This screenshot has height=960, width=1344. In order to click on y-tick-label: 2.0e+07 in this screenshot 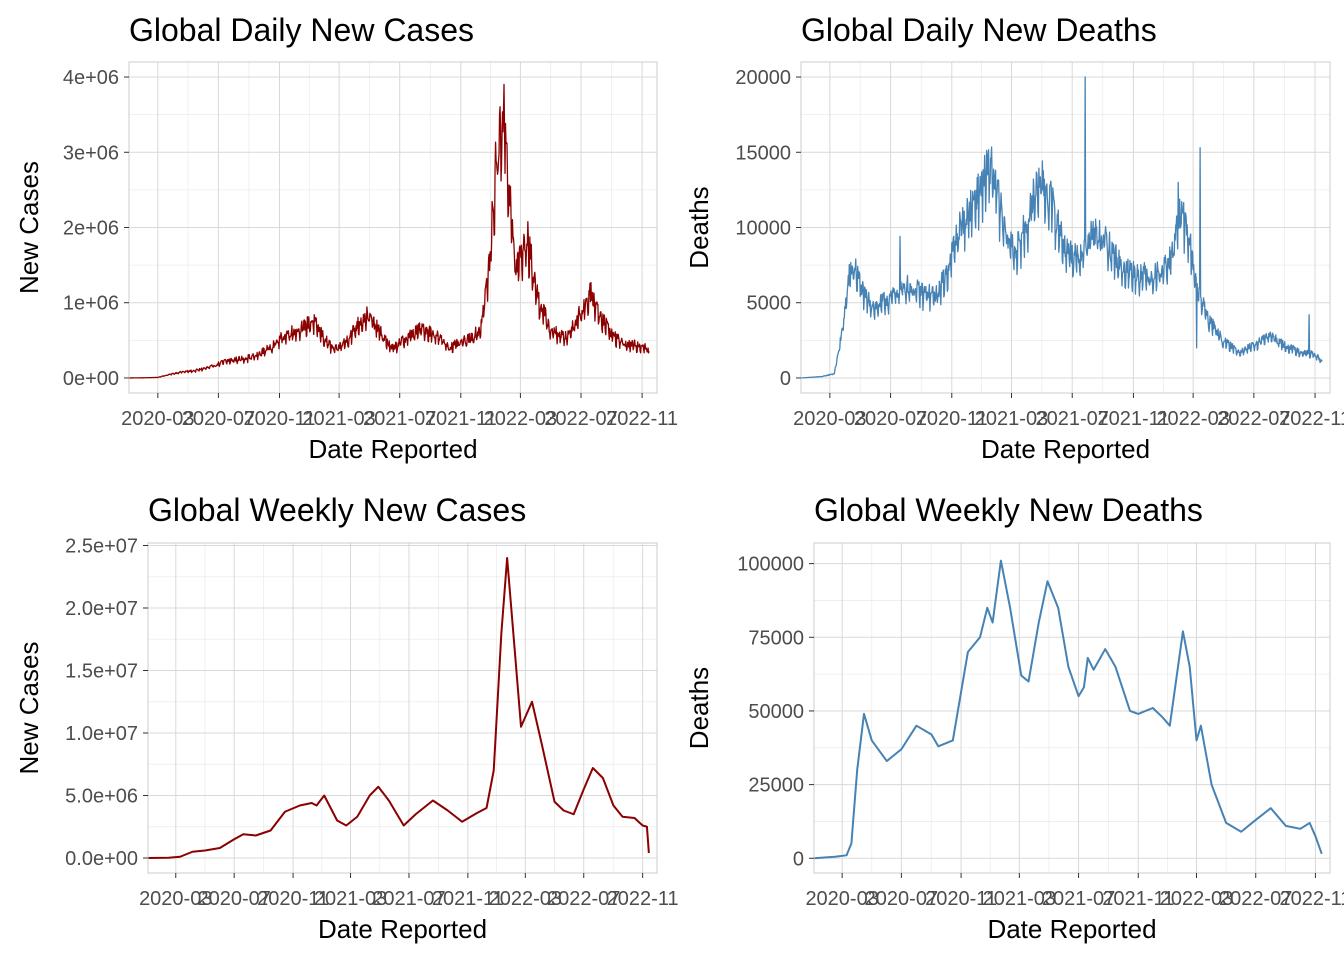, I will do `click(101, 609)`.